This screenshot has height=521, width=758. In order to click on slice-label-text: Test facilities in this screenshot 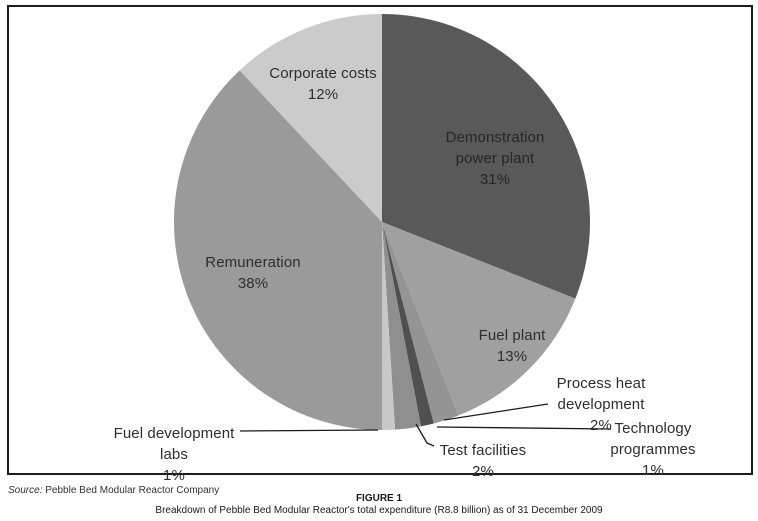, I will do `click(483, 450)`.